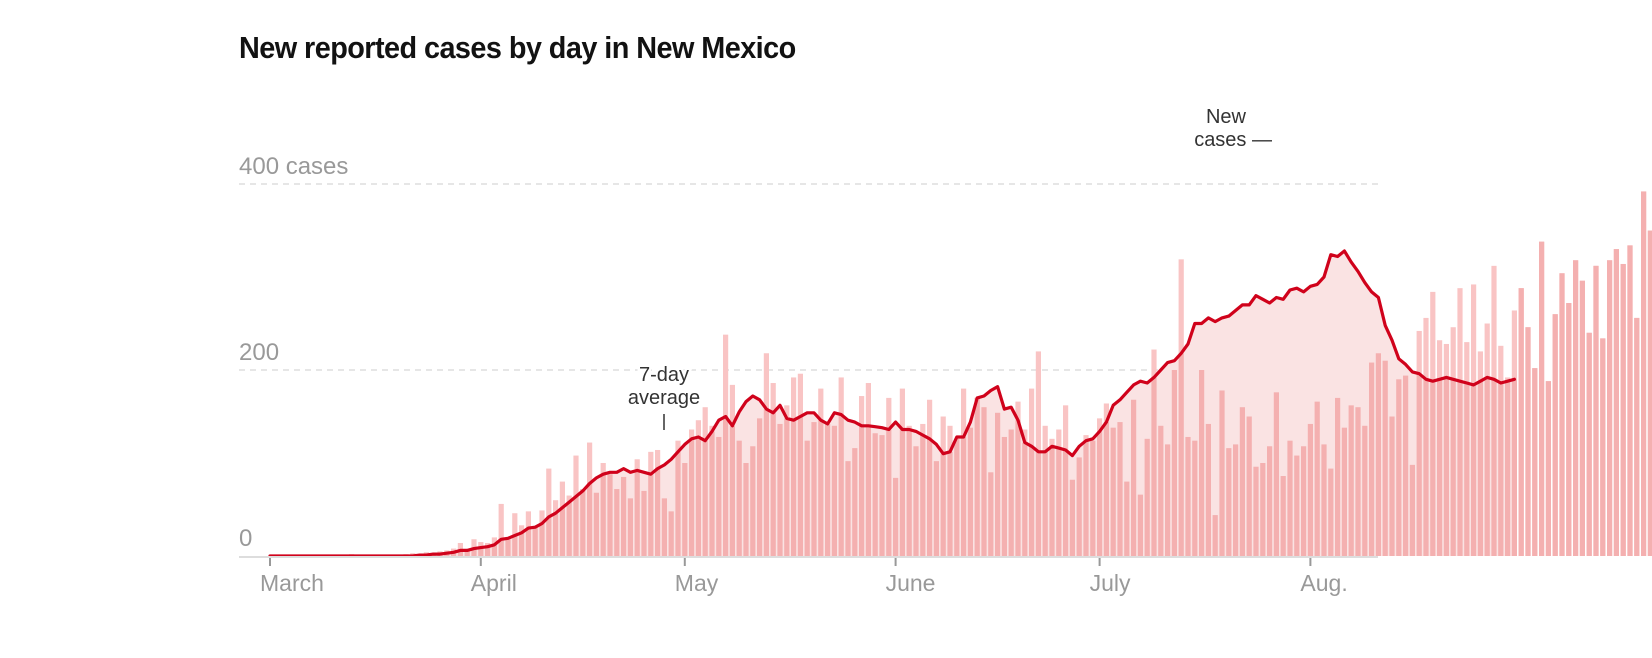  What do you see at coordinates (1226, 117) in the screenshot?
I see `annotation-line: New` at bounding box center [1226, 117].